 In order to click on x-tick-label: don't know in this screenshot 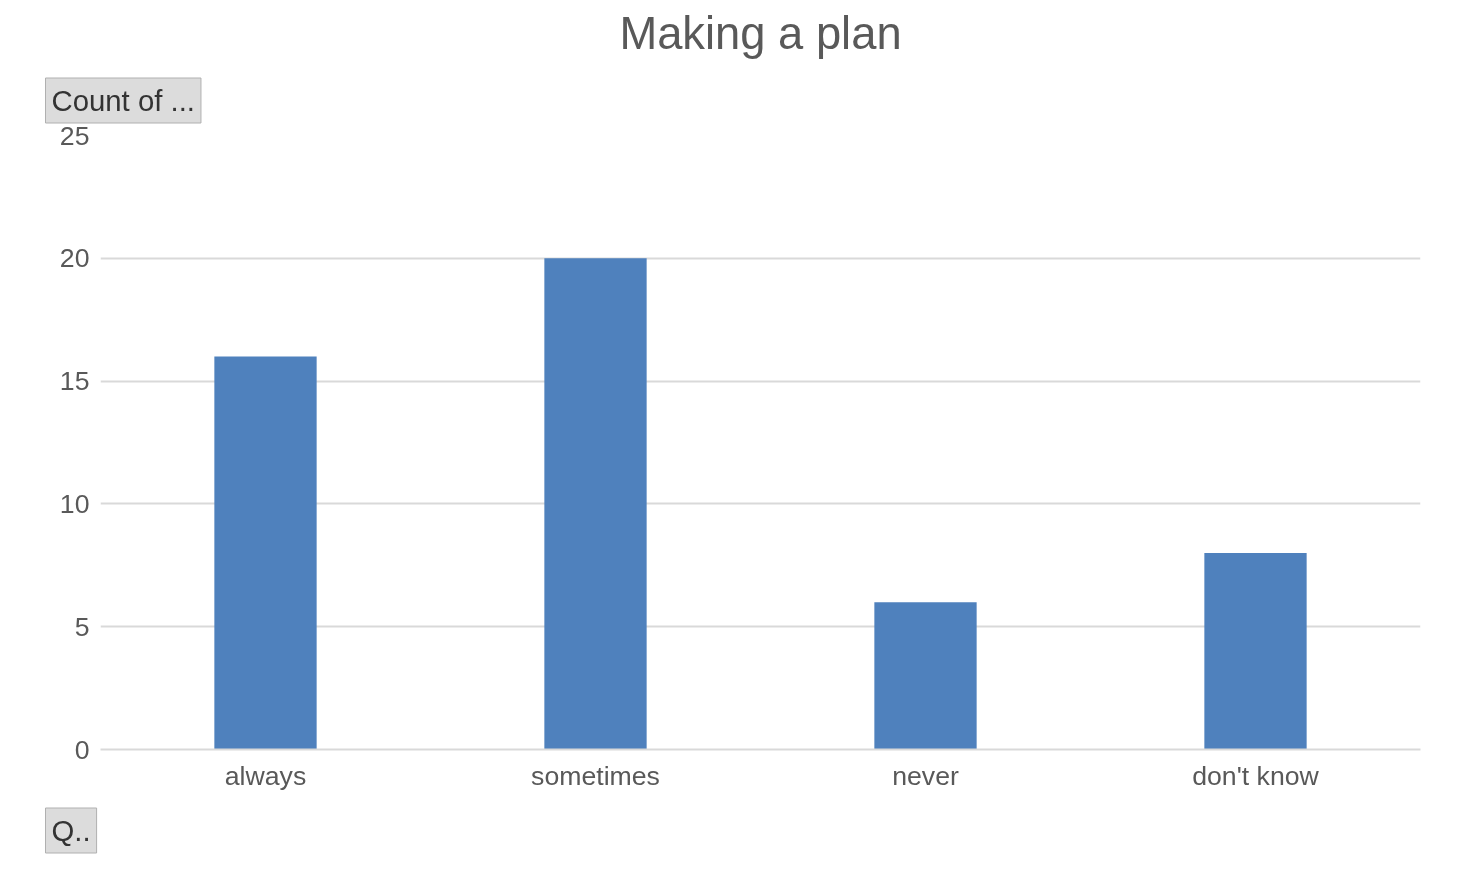, I will do `click(1256, 775)`.